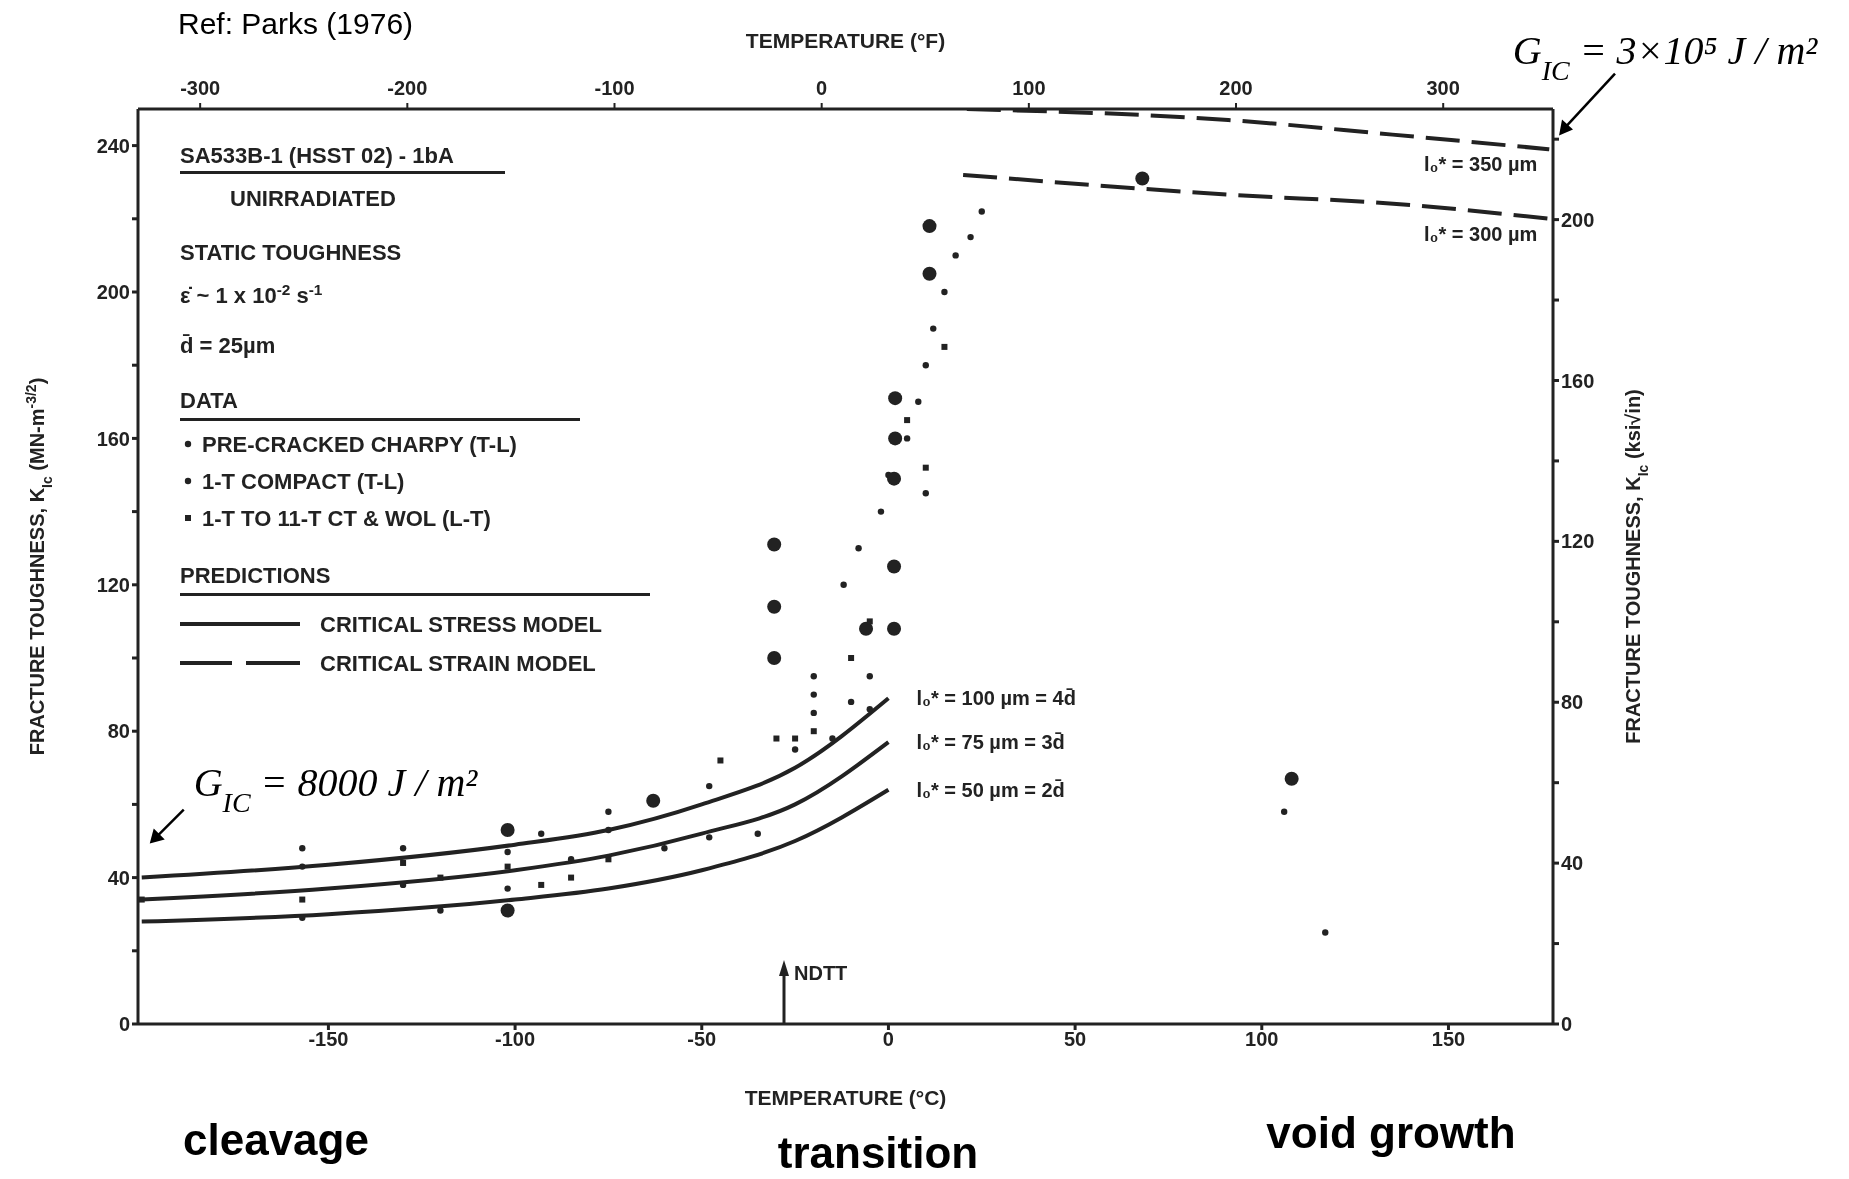  I want to click on y-tick-label: 200, so click(113, 292).